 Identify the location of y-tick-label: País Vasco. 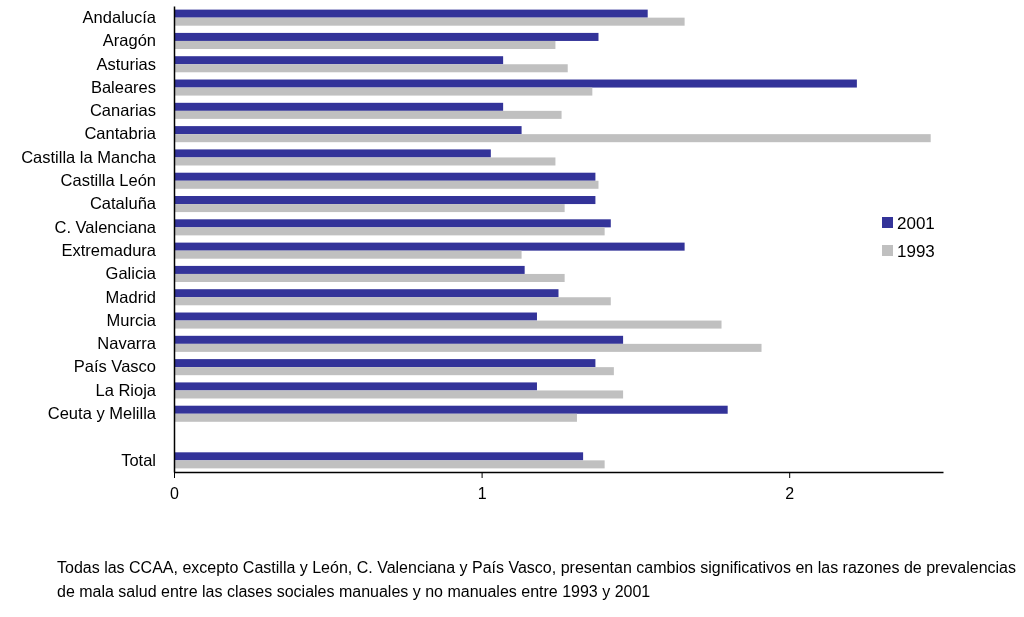
(114, 366).